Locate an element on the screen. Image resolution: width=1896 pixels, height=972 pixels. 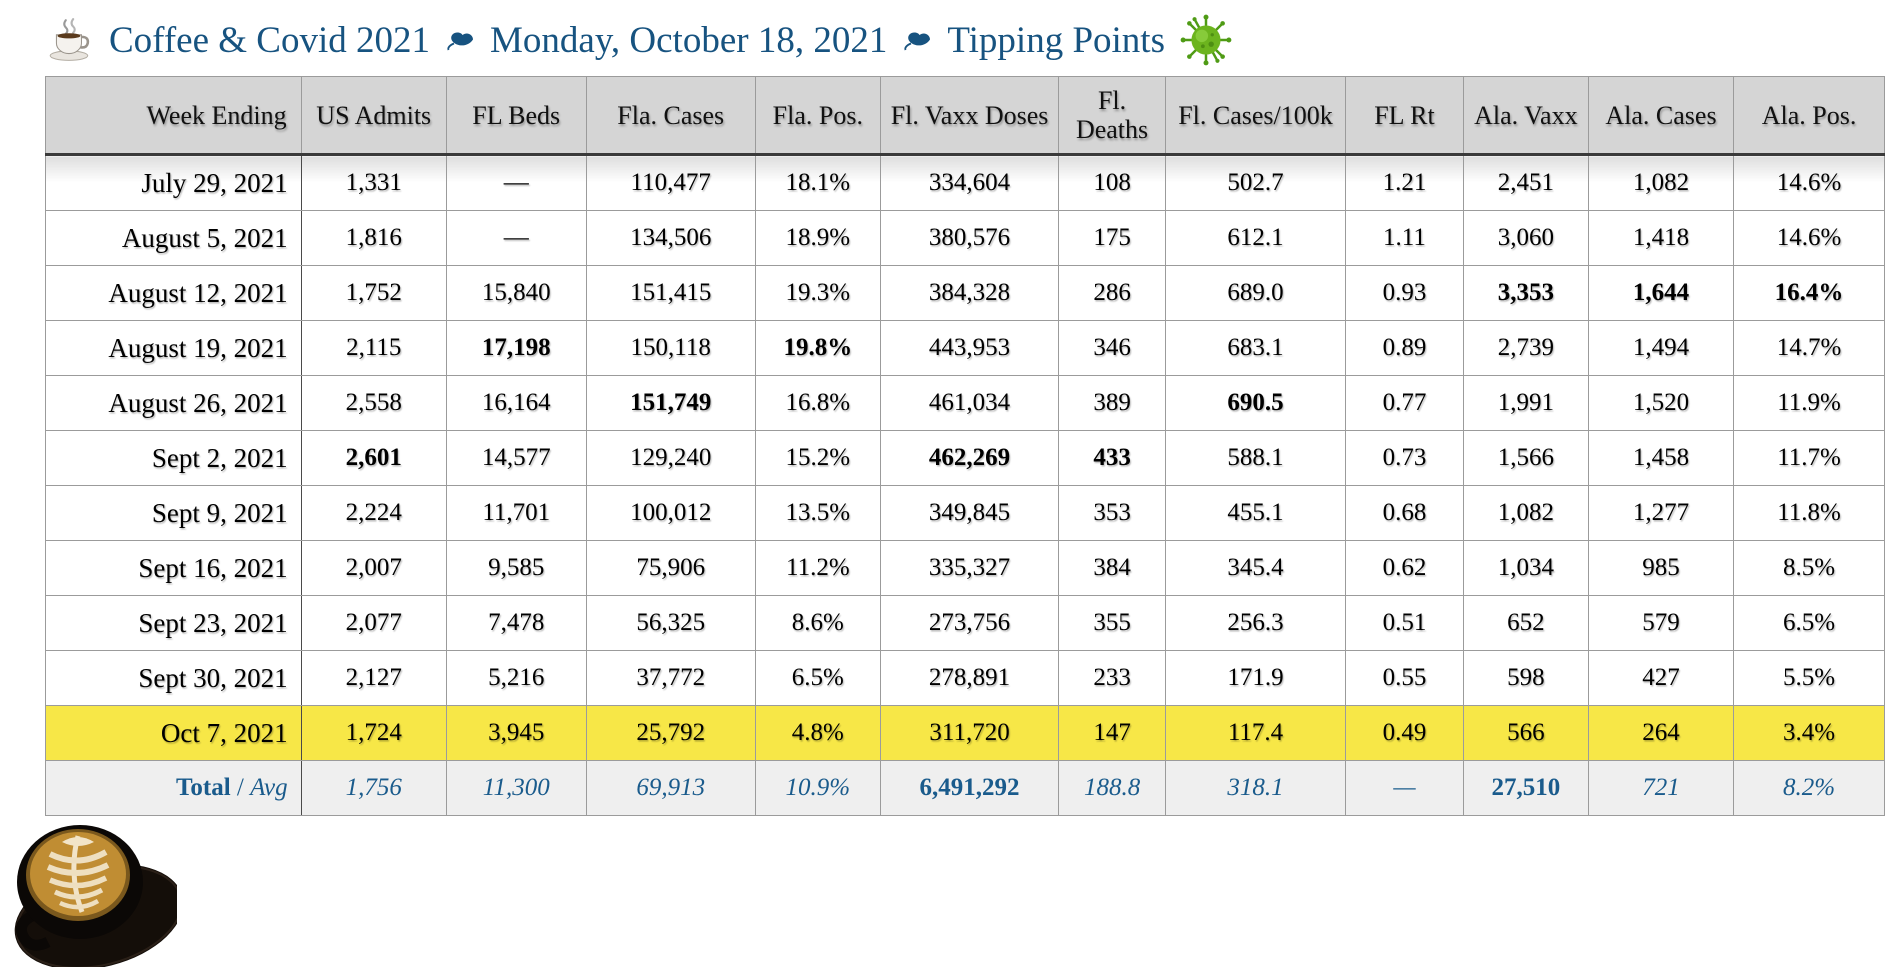
total-cell: 8.2% is located at coordinates (1809, 788).